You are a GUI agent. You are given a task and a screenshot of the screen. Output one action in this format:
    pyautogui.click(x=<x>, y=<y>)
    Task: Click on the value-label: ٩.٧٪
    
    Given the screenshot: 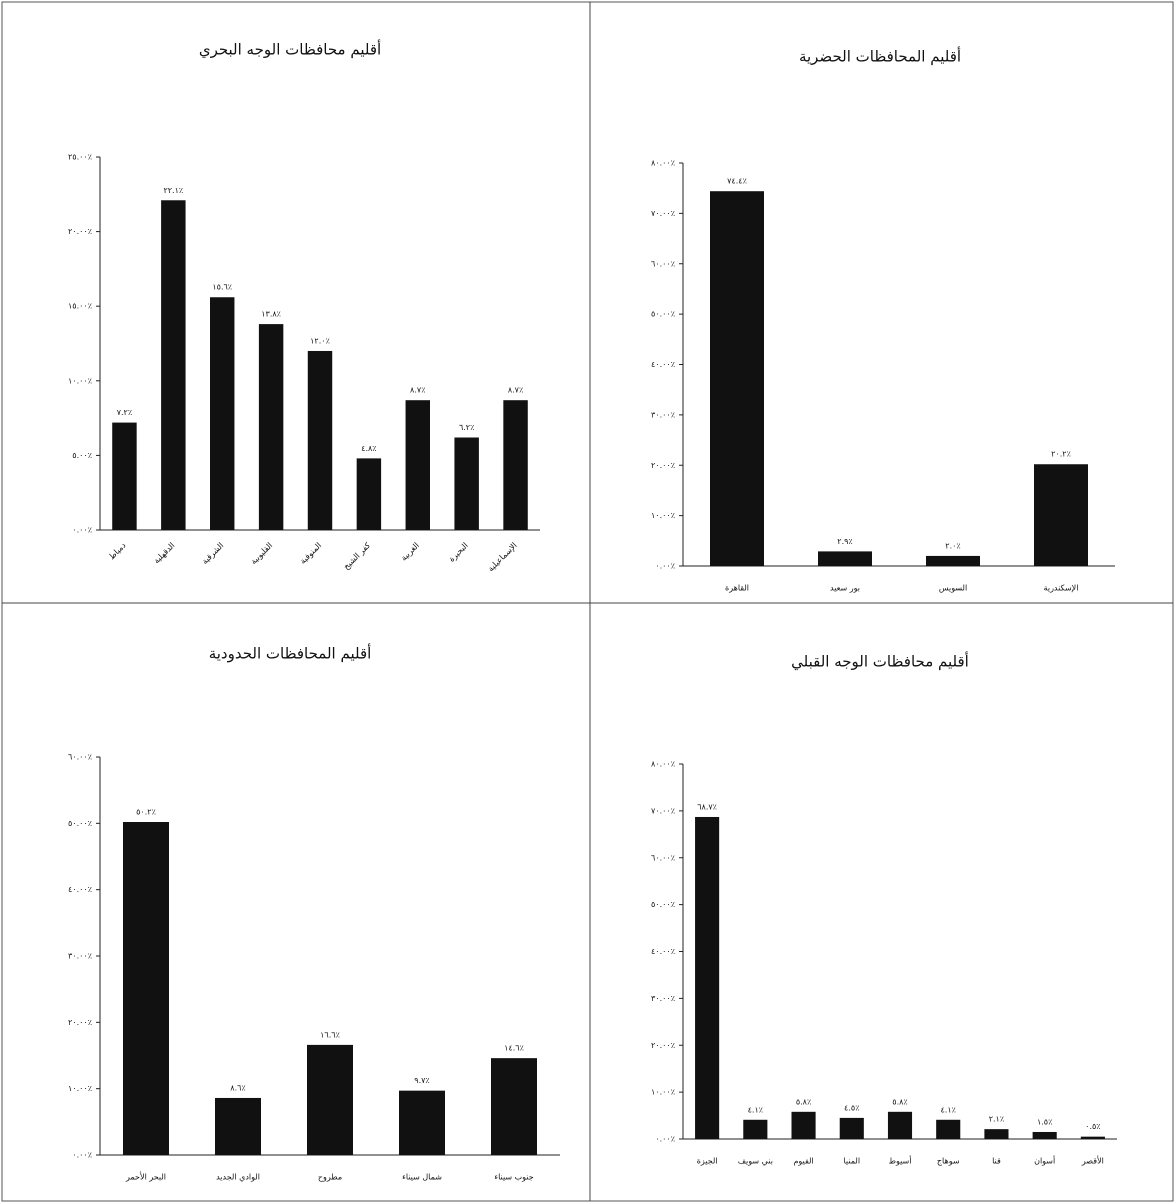 What is the action you would take?
    pyautogui.click(x=421, y=1080)
    